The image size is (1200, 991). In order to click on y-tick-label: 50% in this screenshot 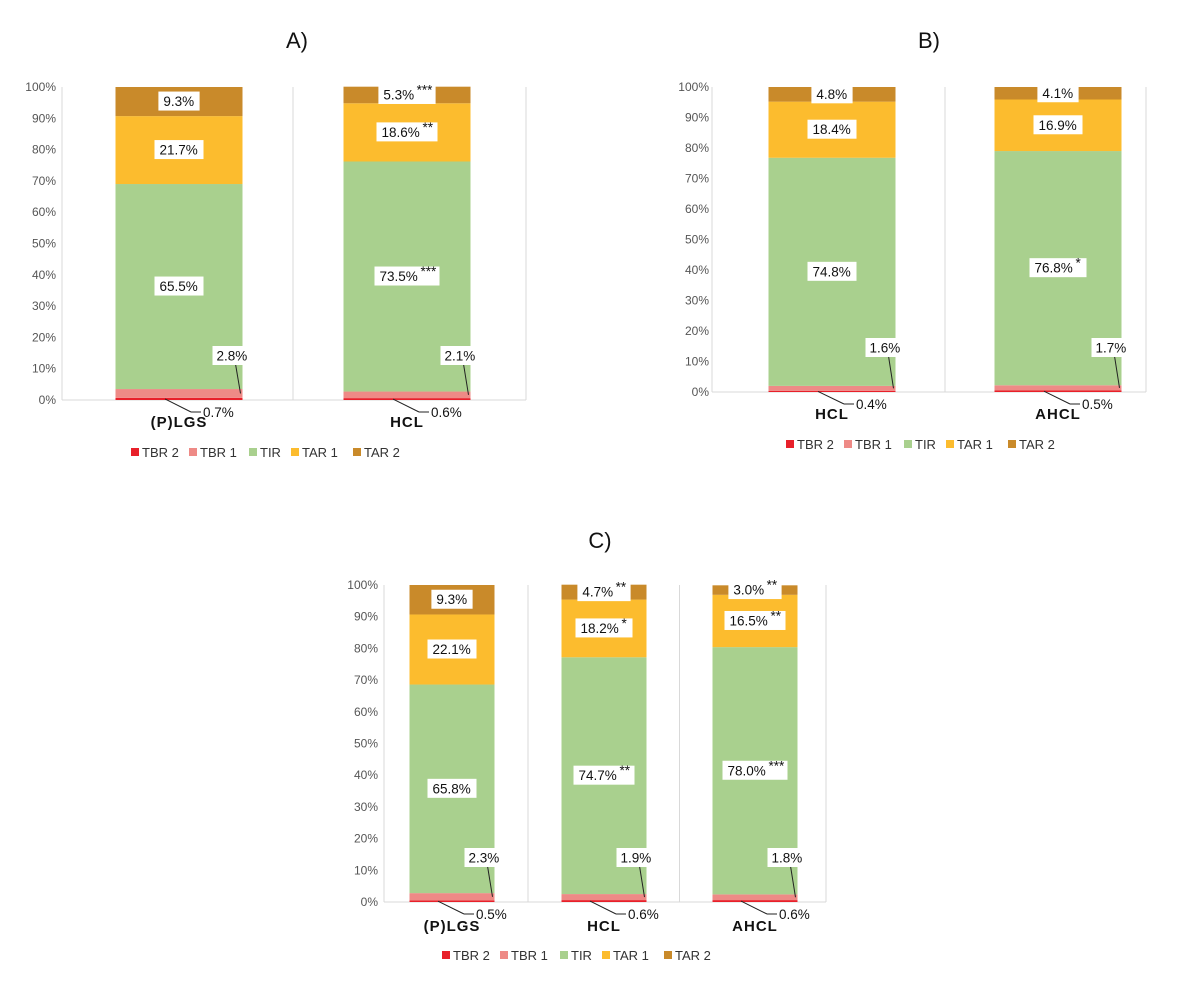, I will do `click(697, 240)`.